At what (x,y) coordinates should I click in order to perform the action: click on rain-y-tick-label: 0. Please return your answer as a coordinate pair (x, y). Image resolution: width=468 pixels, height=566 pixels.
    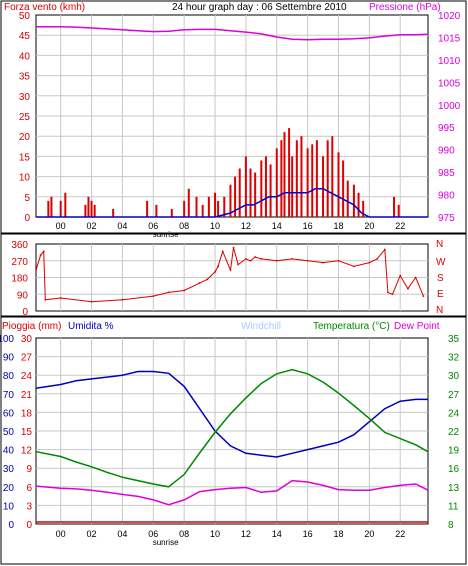
    Looking at the image, I should click on (29, 525).